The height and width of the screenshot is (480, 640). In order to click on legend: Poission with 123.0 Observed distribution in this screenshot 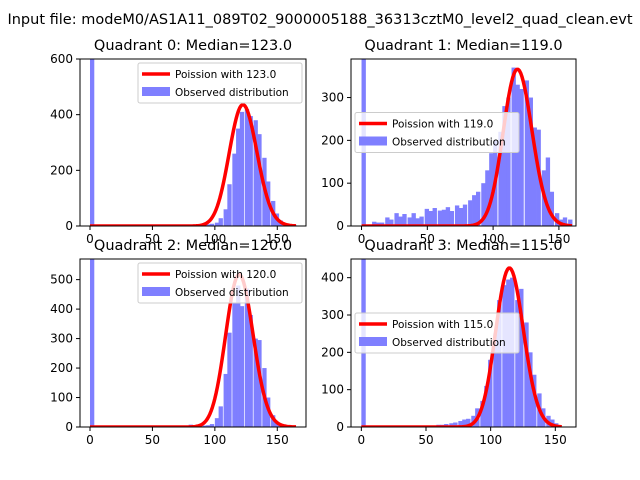, I will do `click(220, 83)`.